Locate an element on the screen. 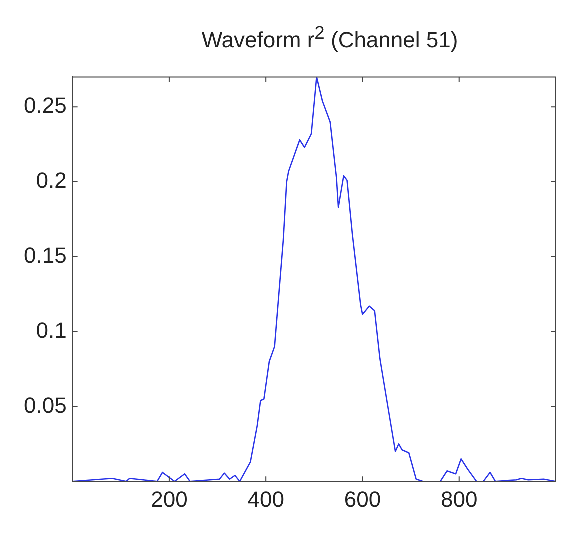  y-tick-label: 0.1 is located at coordinates (51, 330).